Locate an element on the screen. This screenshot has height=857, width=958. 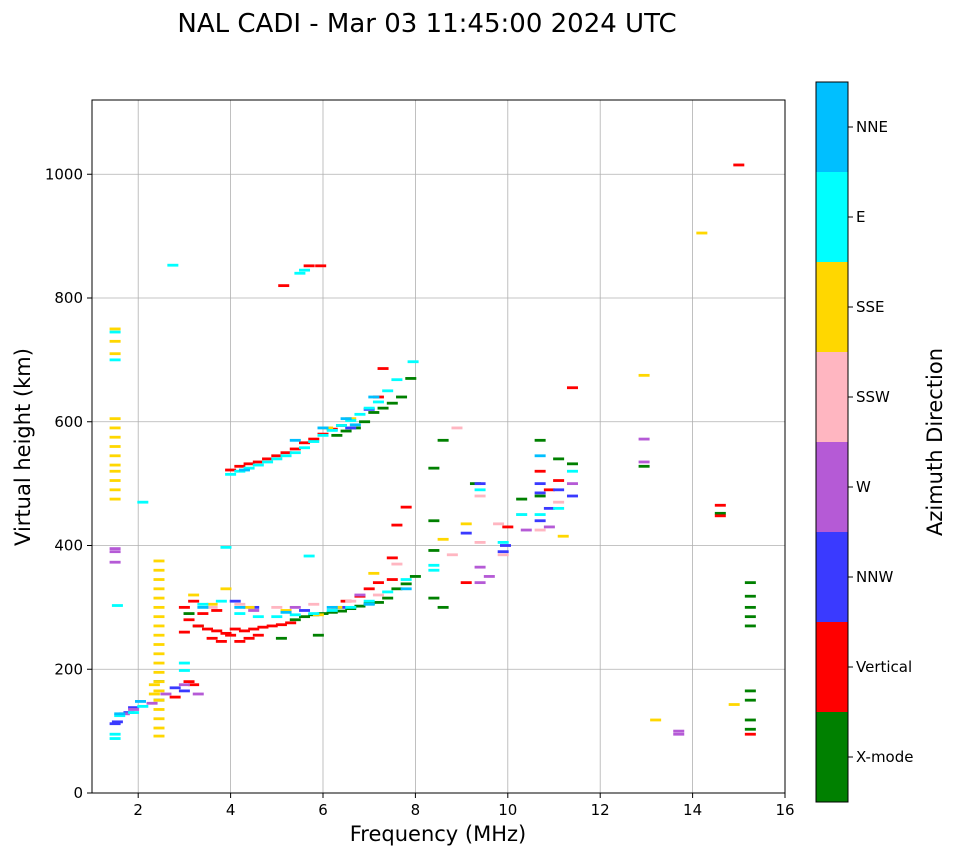
colorbar-segment-w is located at coordinates (832, 487).